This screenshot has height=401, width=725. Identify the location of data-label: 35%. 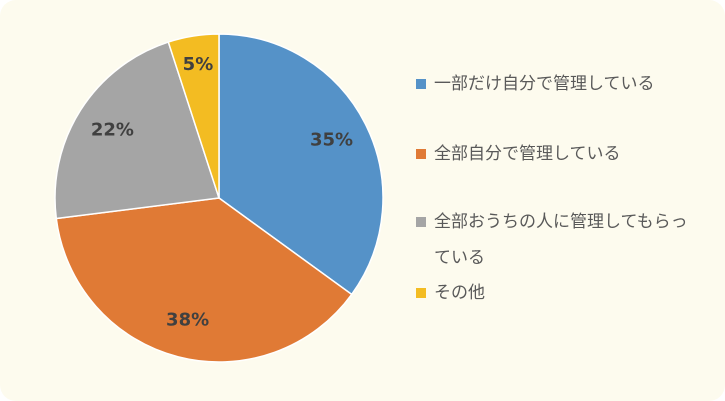
(331, 140).